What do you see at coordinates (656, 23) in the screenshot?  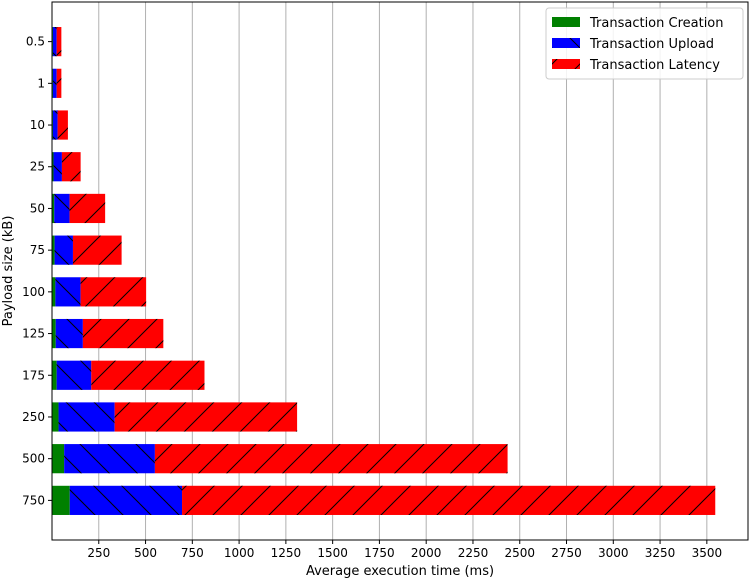 I see `legend-label: Transaction Creation` at bounding box center [656, 23].